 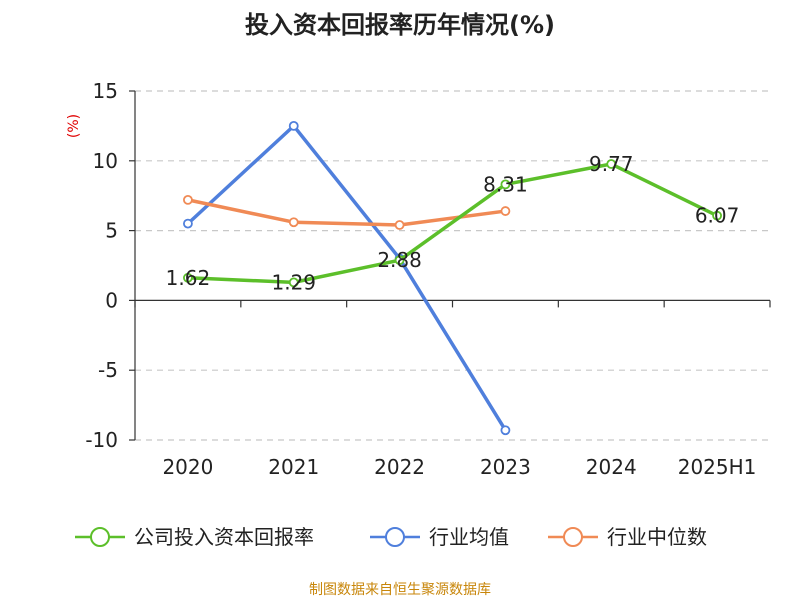 I want to click on legend-item: 公司投入资本回报率, so click(x=194, y=537).